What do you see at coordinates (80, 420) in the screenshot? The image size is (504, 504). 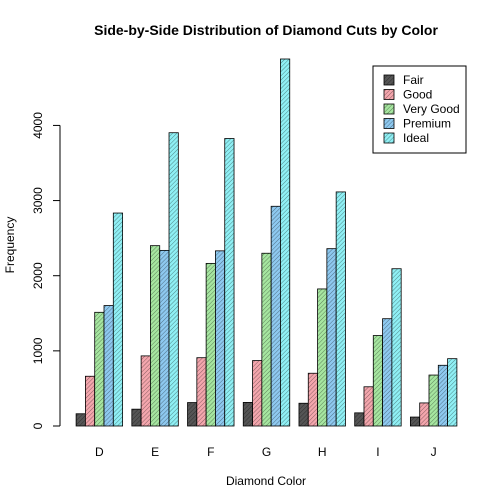 I see `bar-fair-d` at bounding box center [80, 420].